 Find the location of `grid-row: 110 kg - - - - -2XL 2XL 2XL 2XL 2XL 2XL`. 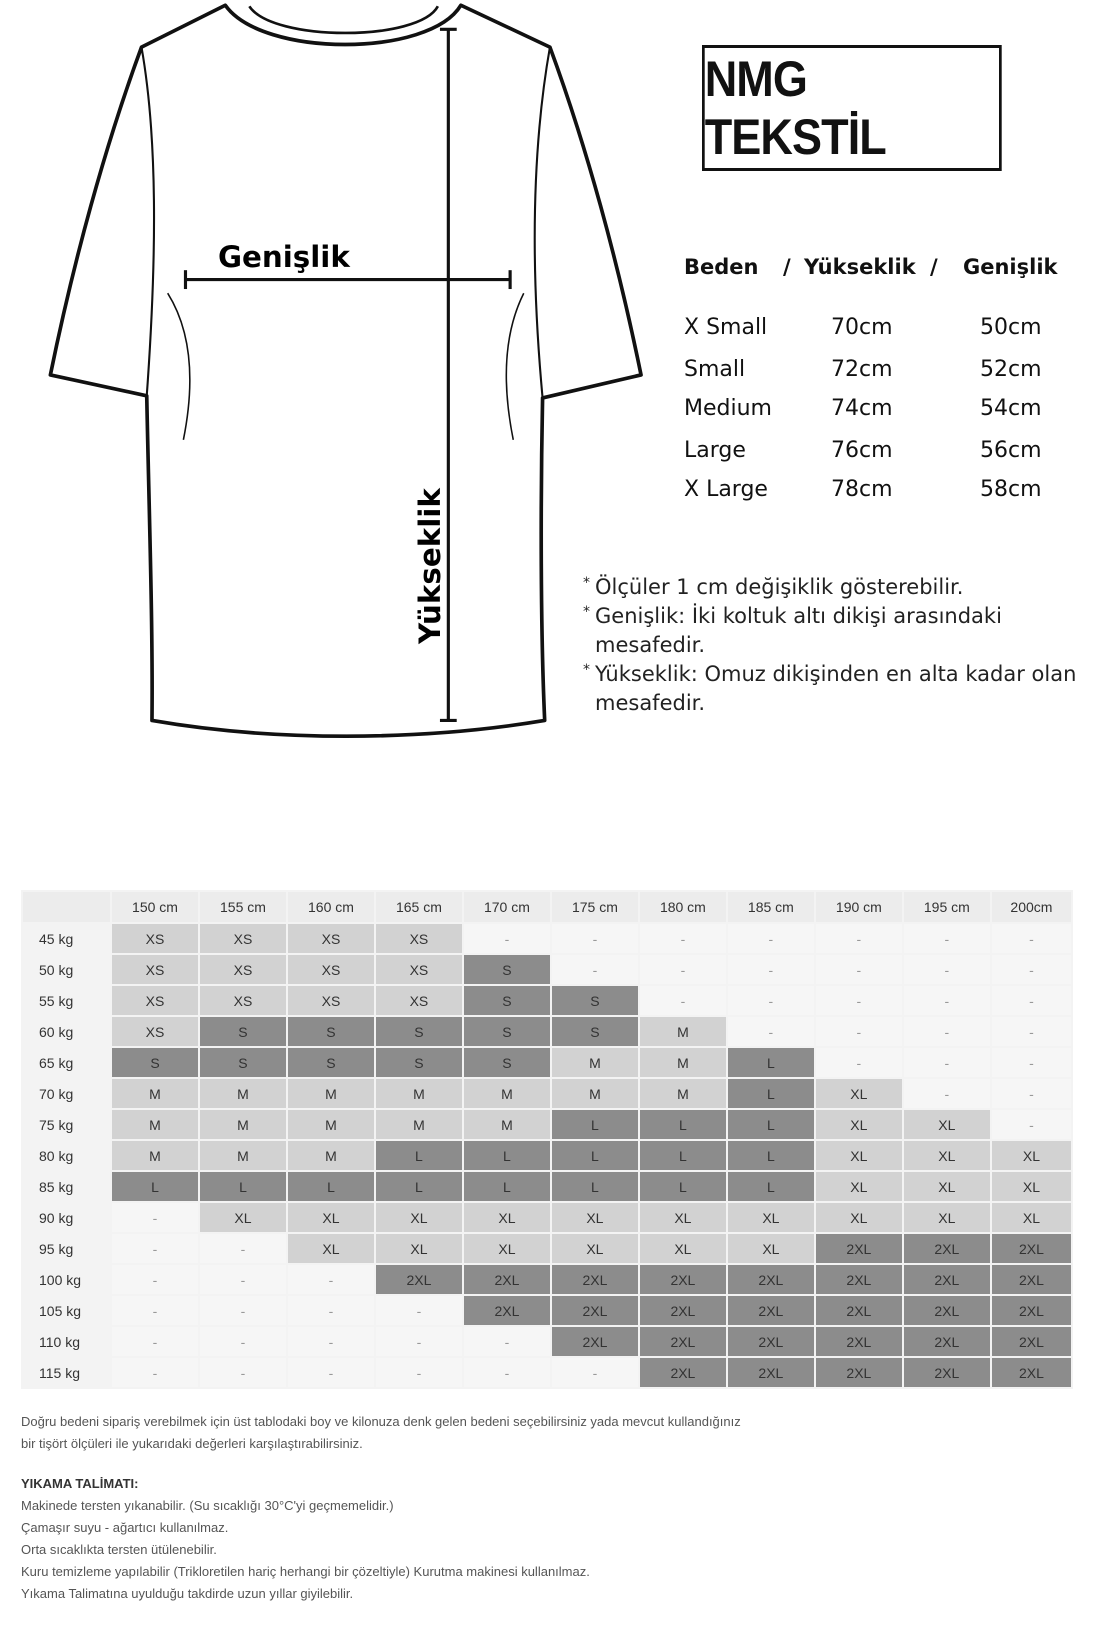

grid-row: 110 kg - - - - -2XL 2XL 2XL 2XL 2XL 2XL is located at coordinates (547, 1341).